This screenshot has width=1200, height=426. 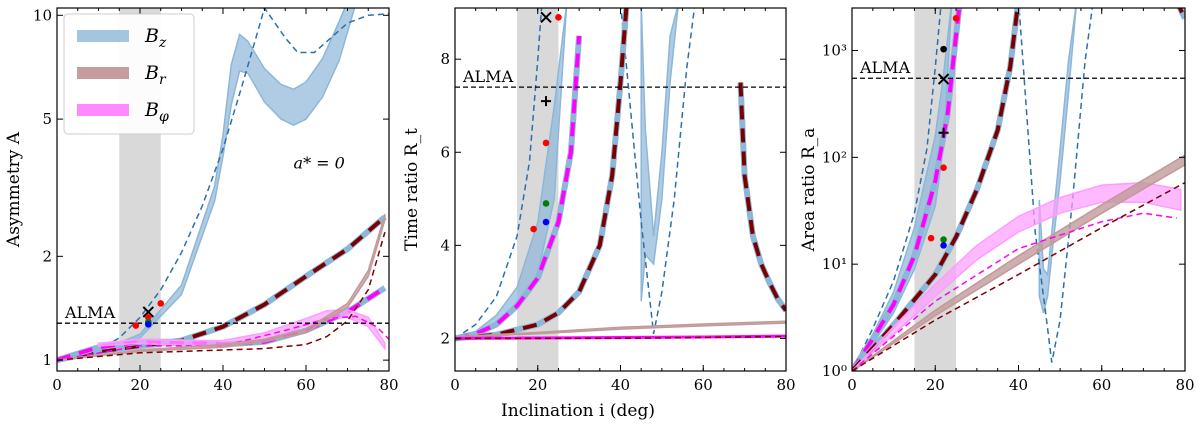 I want to click on series-br-bz-right-striped, so click(x=762, y=197).